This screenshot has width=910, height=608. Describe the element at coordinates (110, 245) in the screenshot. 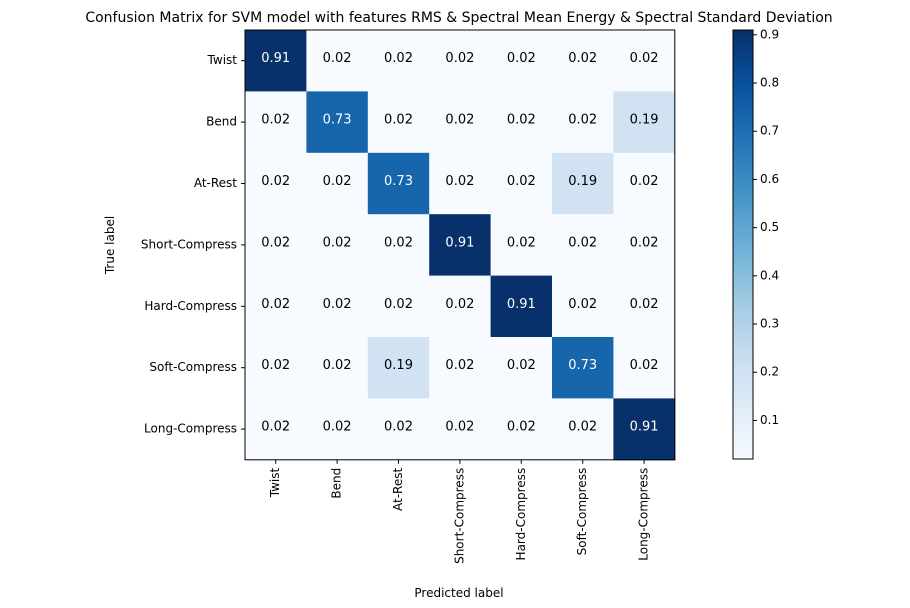

I see `y-axis-label: True label` at that location.